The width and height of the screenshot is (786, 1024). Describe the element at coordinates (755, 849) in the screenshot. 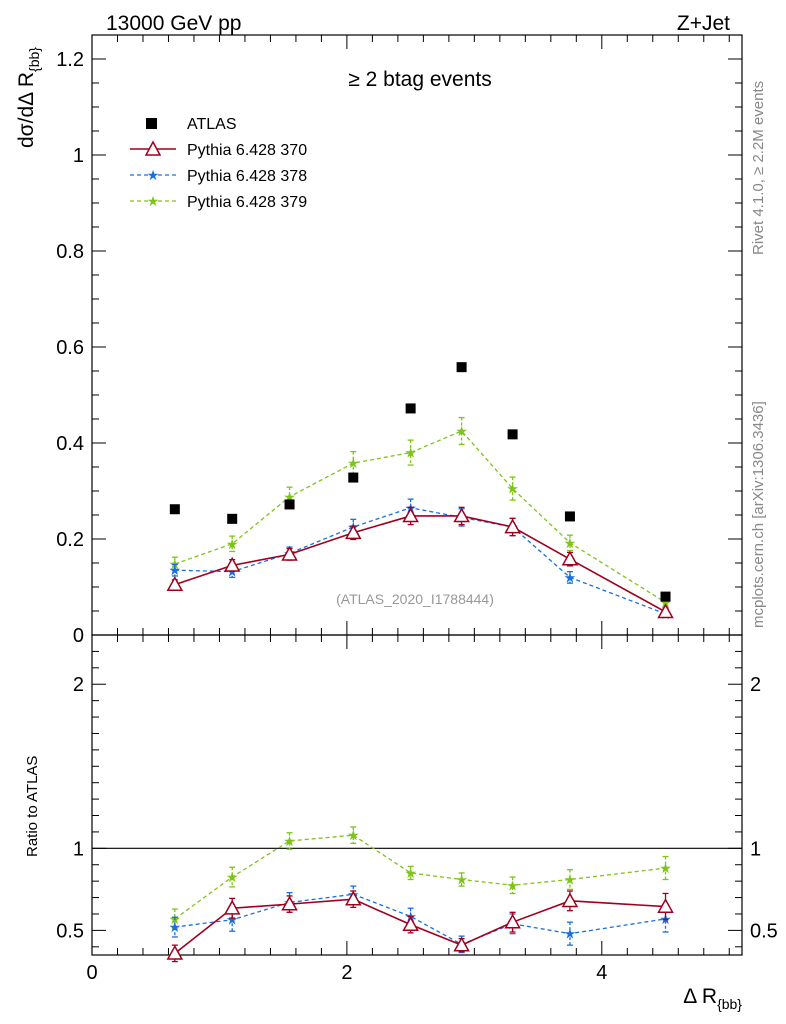

I see `ratio-y-tick-label-right: 1` at that location.